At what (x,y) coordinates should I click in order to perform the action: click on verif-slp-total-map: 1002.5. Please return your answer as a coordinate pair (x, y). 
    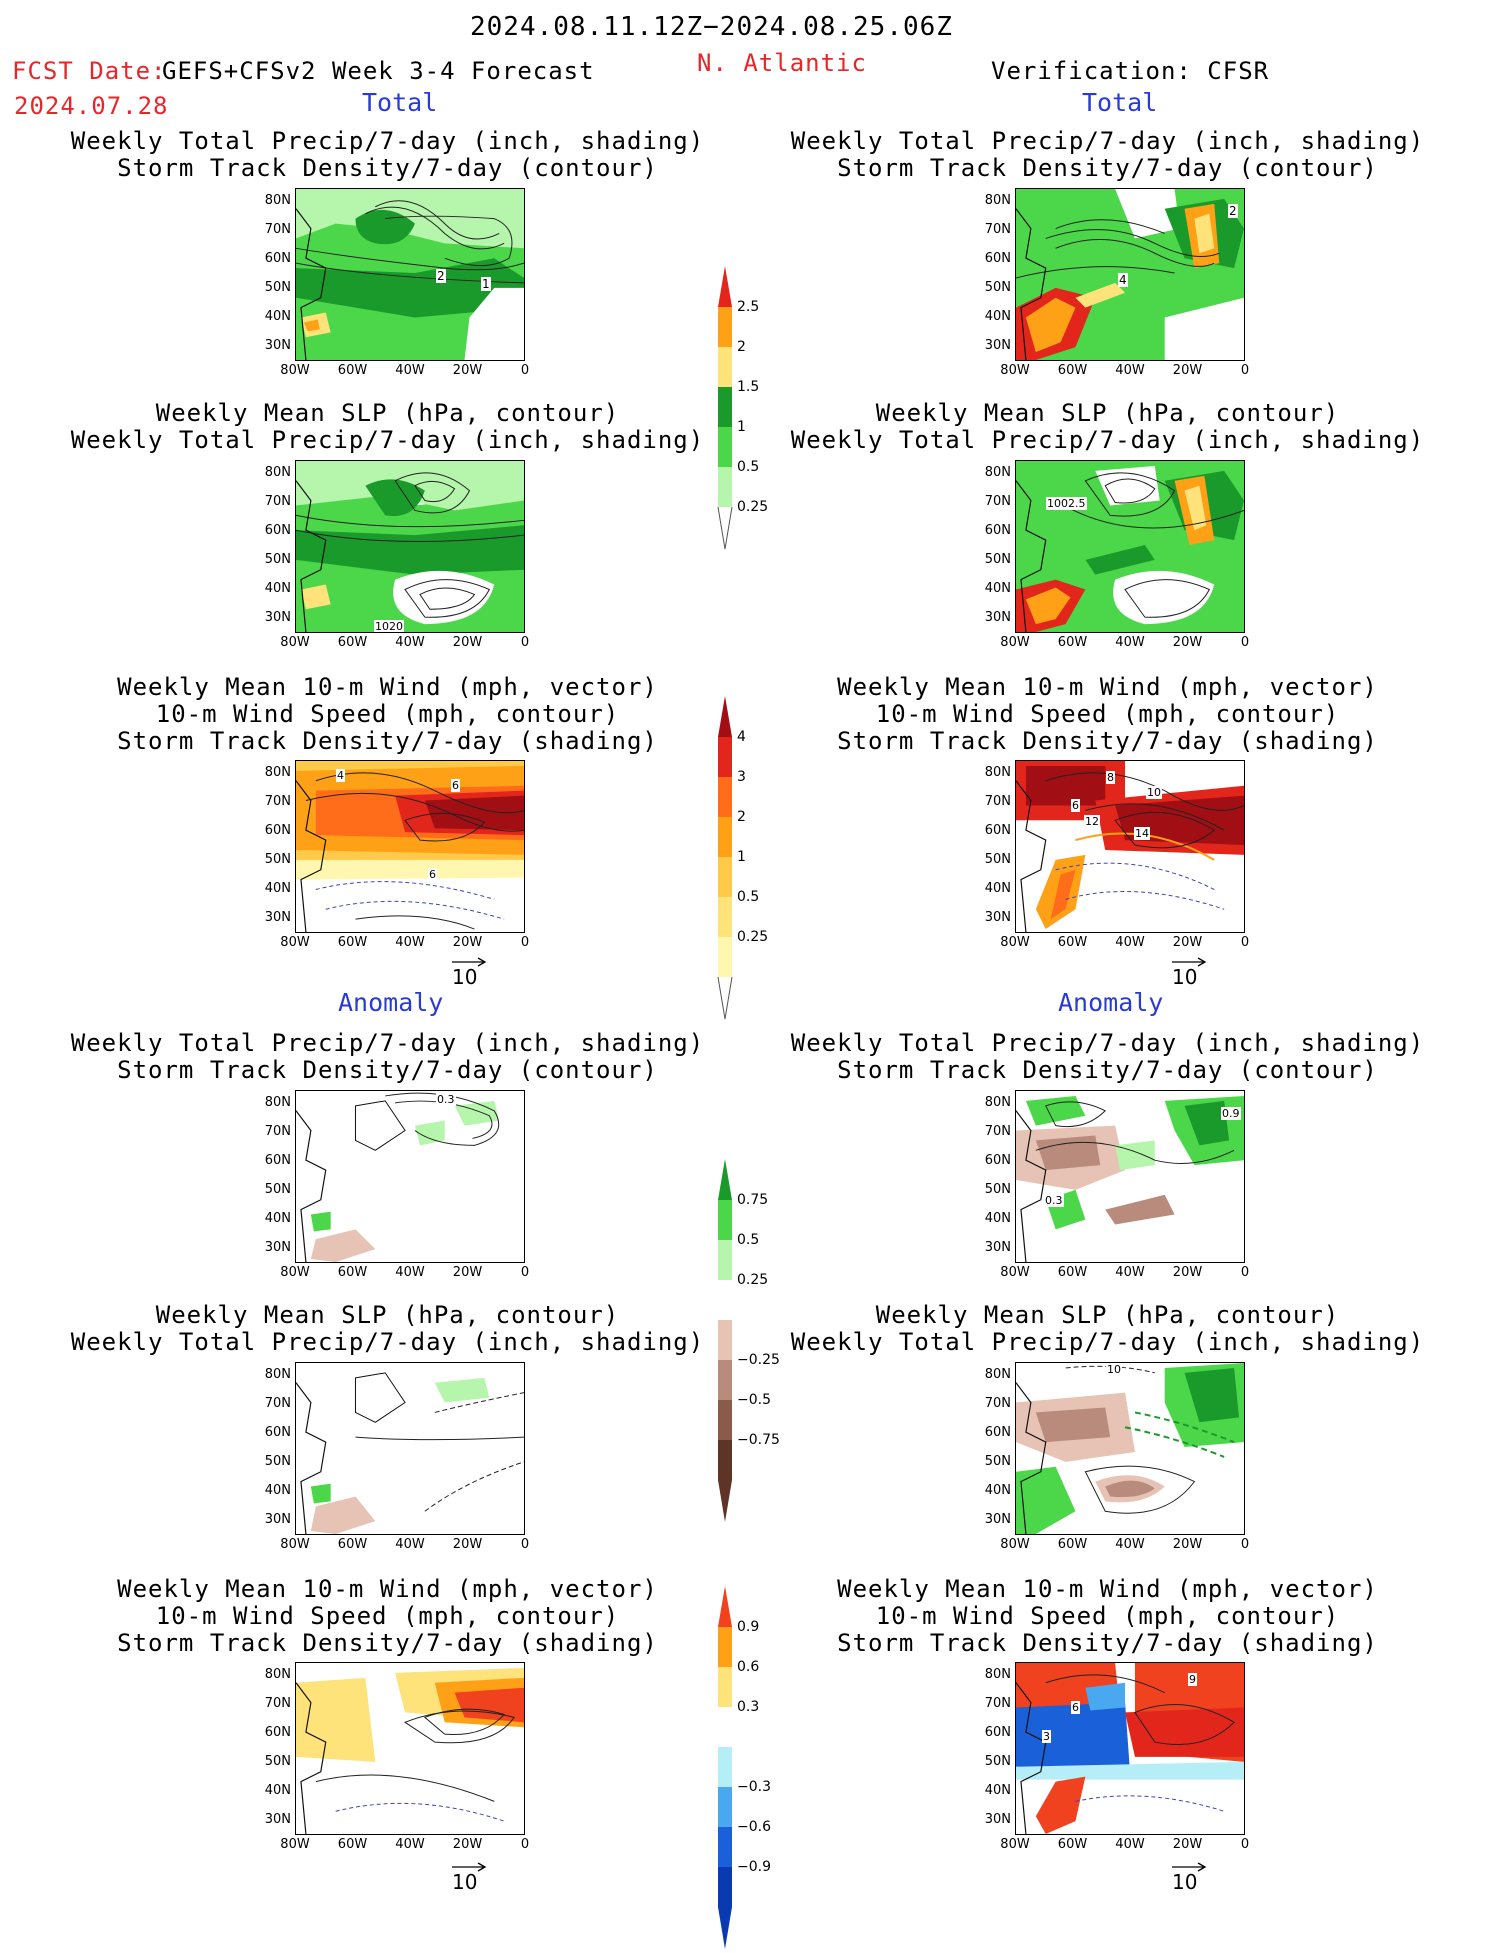
    Looking at the image, I should click on (1130, 546).